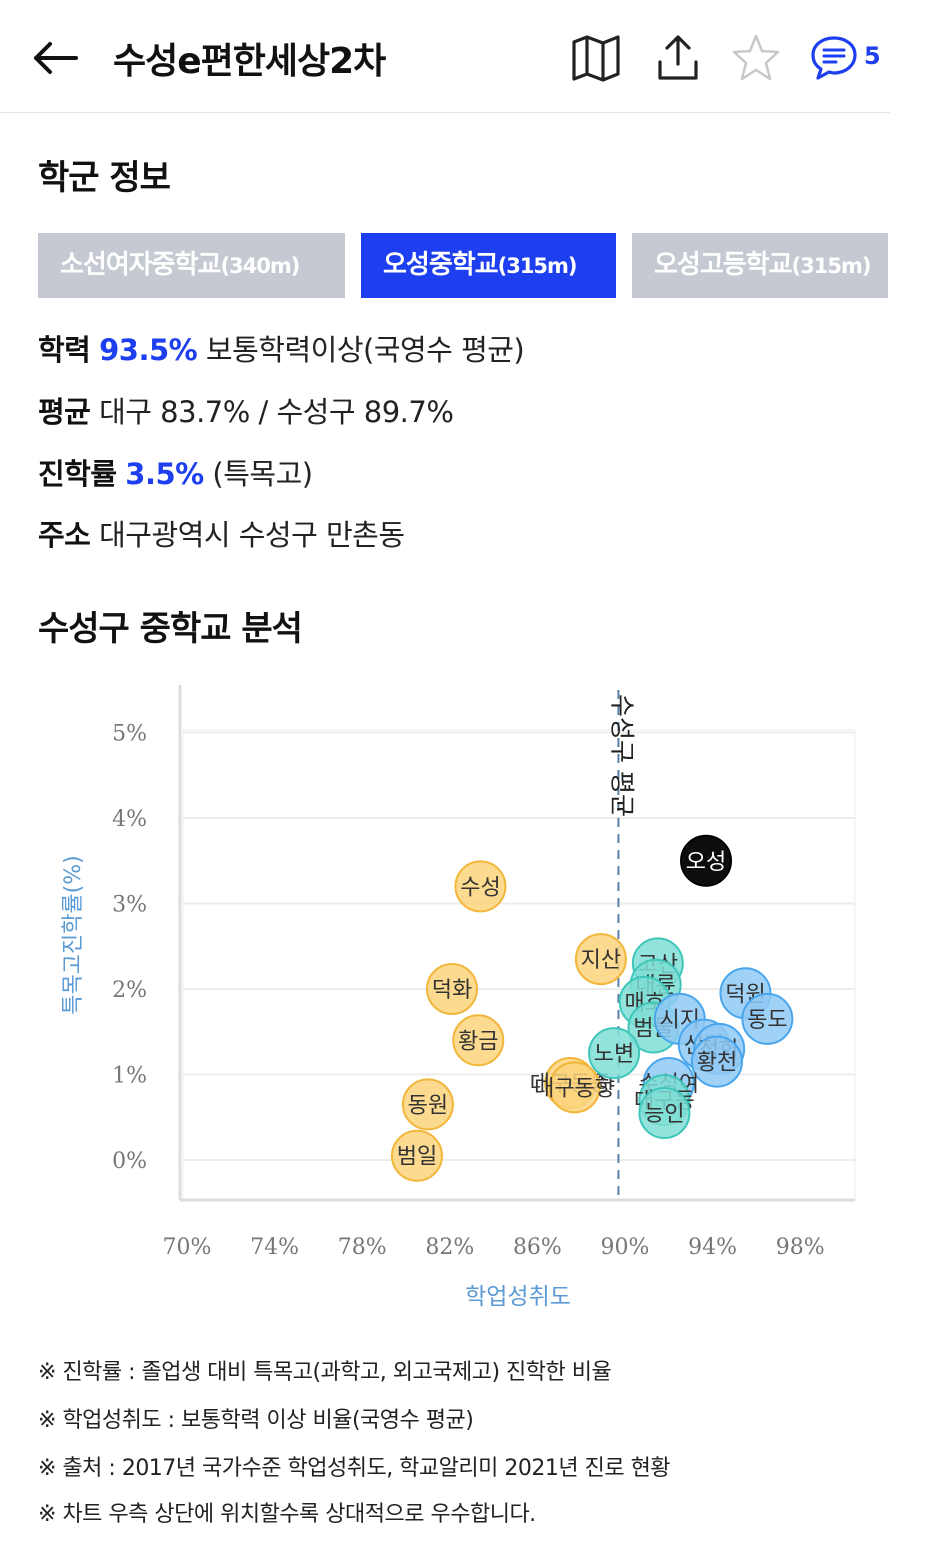 The width and height of the screenshot is (926, 1547). I want to click on average-line-label: 수성구 평균, so click(621, 755).